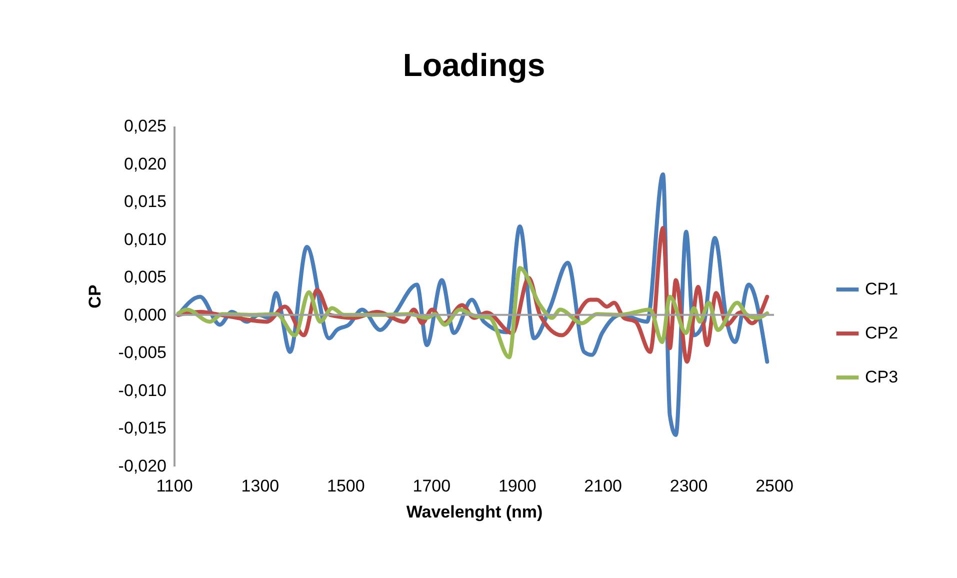 This screenshot has height=578, width=957. What do you see at coordinates (174, 486) in the screenshot?
I see `x-tick-label: 1100` at bounding box center [174, 486].